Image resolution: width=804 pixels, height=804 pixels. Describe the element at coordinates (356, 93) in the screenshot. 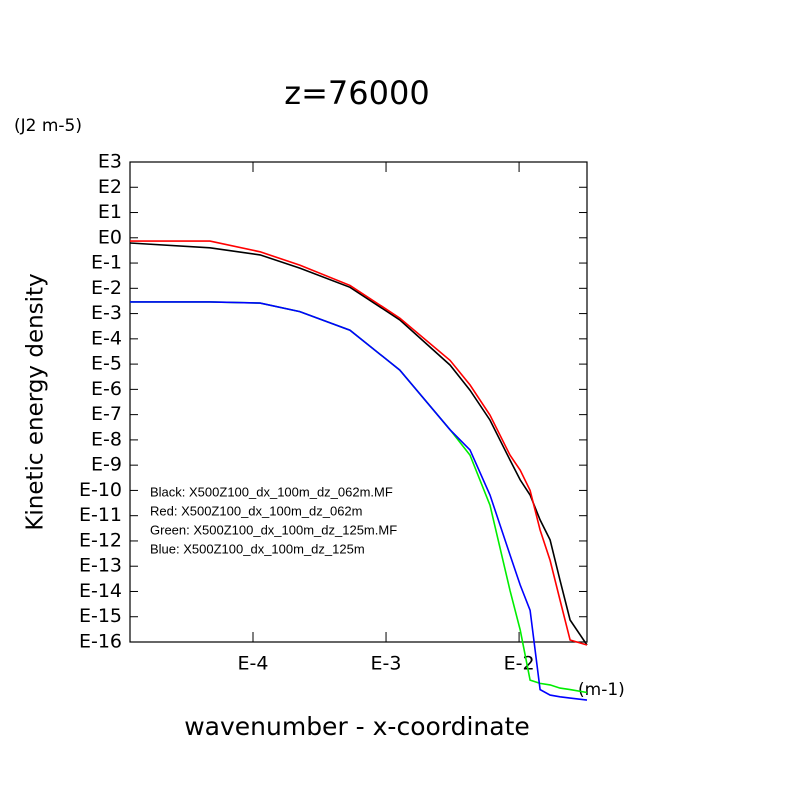

I see `chart-title: z=76000` at that location.